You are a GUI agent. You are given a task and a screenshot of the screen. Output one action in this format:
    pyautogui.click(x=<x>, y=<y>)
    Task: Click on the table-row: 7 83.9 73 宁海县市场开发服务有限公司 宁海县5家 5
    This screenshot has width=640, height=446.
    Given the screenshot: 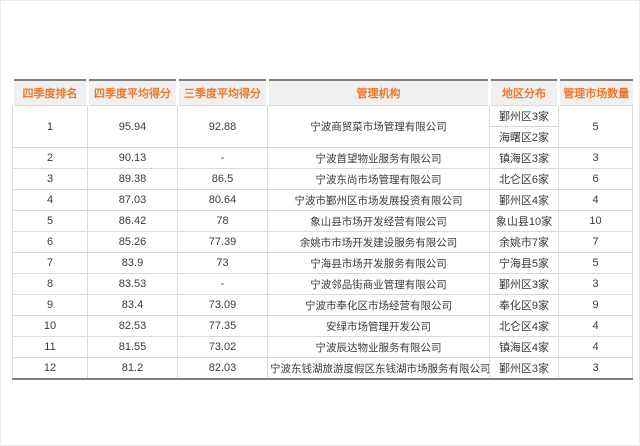 What is the action you would take?
    pyautogui.click(x=322, y=263)
    